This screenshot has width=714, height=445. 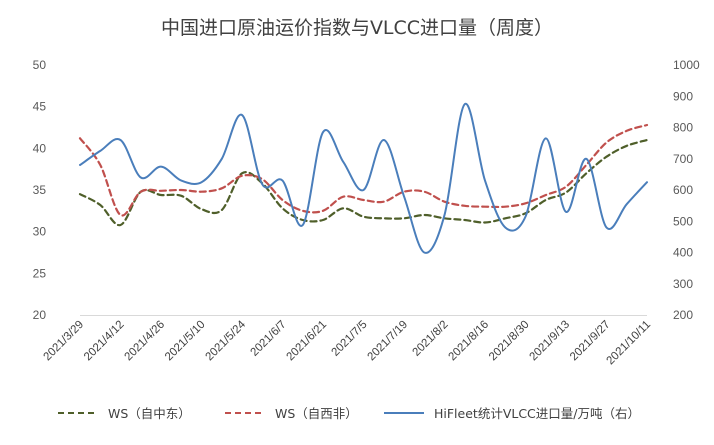 What do you see at coordinates (316, 413) in the screenshot?
I see `legend-label: WS（自西非）` at bounding box center [316, 413].